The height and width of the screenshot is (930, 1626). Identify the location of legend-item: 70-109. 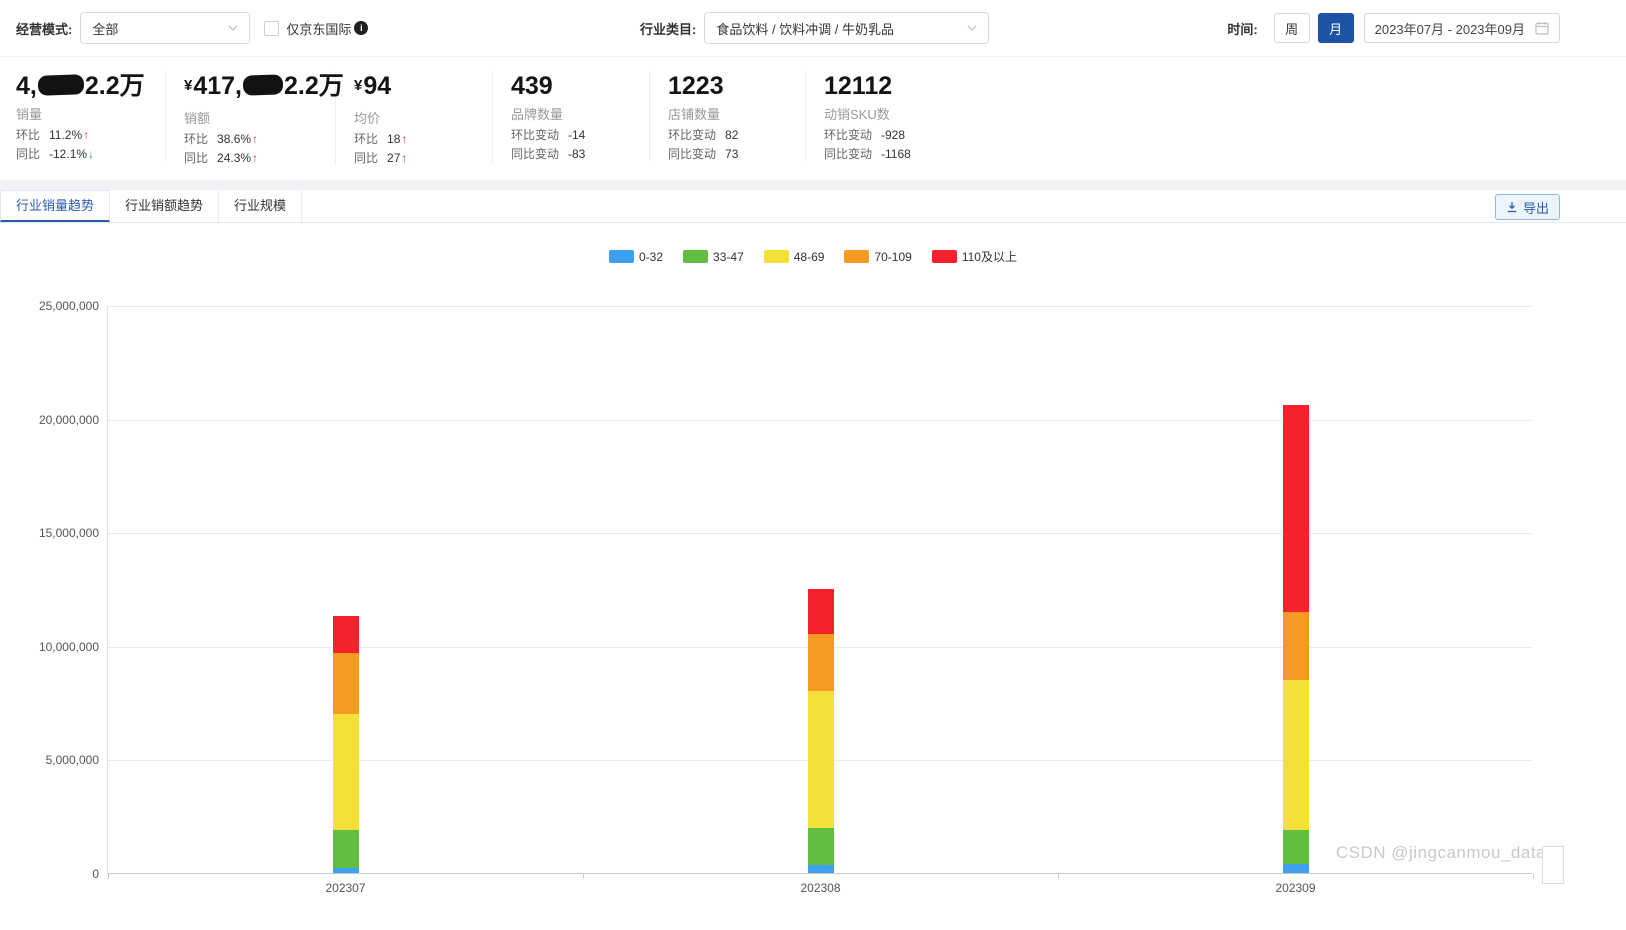
(878, 257).